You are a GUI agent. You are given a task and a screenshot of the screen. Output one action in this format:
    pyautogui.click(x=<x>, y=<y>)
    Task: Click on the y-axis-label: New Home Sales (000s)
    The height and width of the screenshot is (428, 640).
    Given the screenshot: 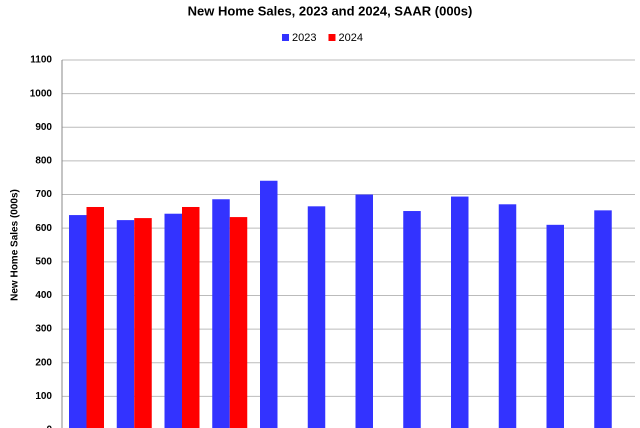 What is the action you would take?
    pyautogui.click(x=15, y=245)
    